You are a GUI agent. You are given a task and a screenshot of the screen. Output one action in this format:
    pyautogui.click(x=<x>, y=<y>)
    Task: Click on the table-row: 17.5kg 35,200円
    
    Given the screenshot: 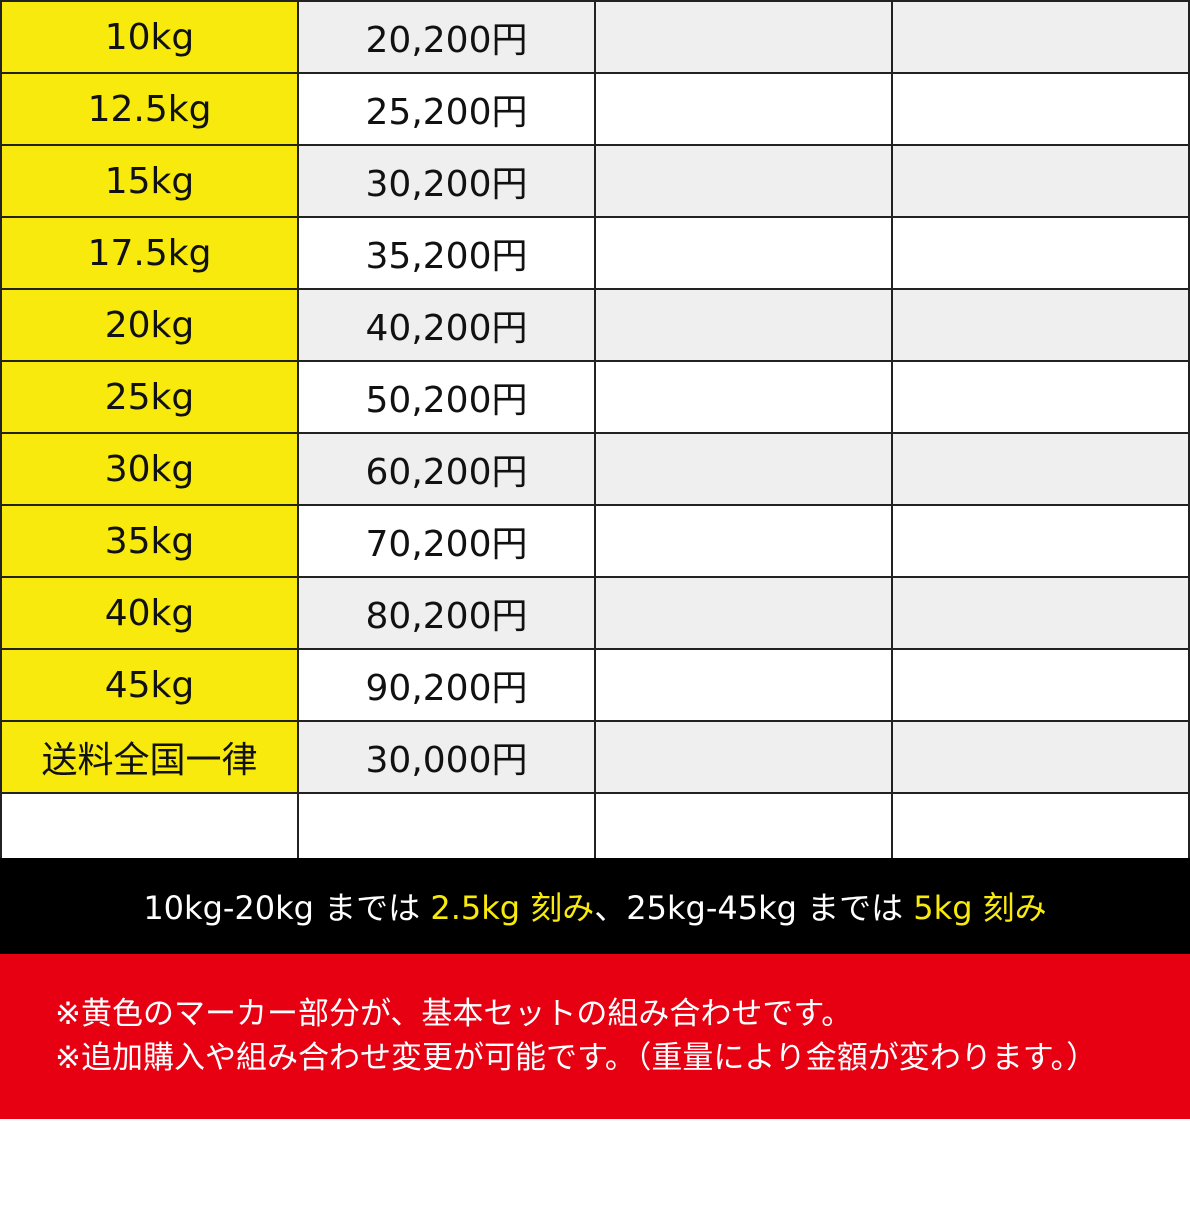 What is the action you would take?
    pyautogui.click(x=595, y=253)
    